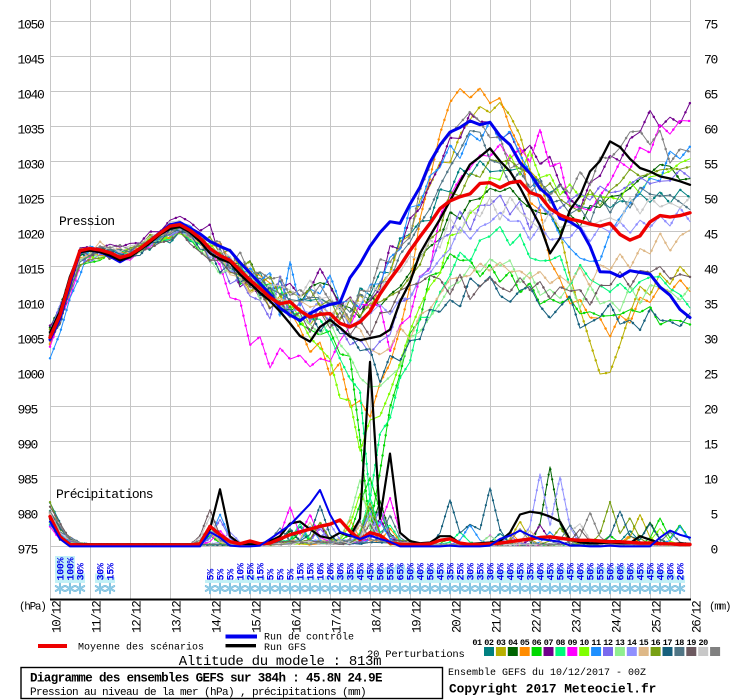  Describe the element at coordinates (711, 340) in the screenshot. I see `svg-text: 30` at that location.